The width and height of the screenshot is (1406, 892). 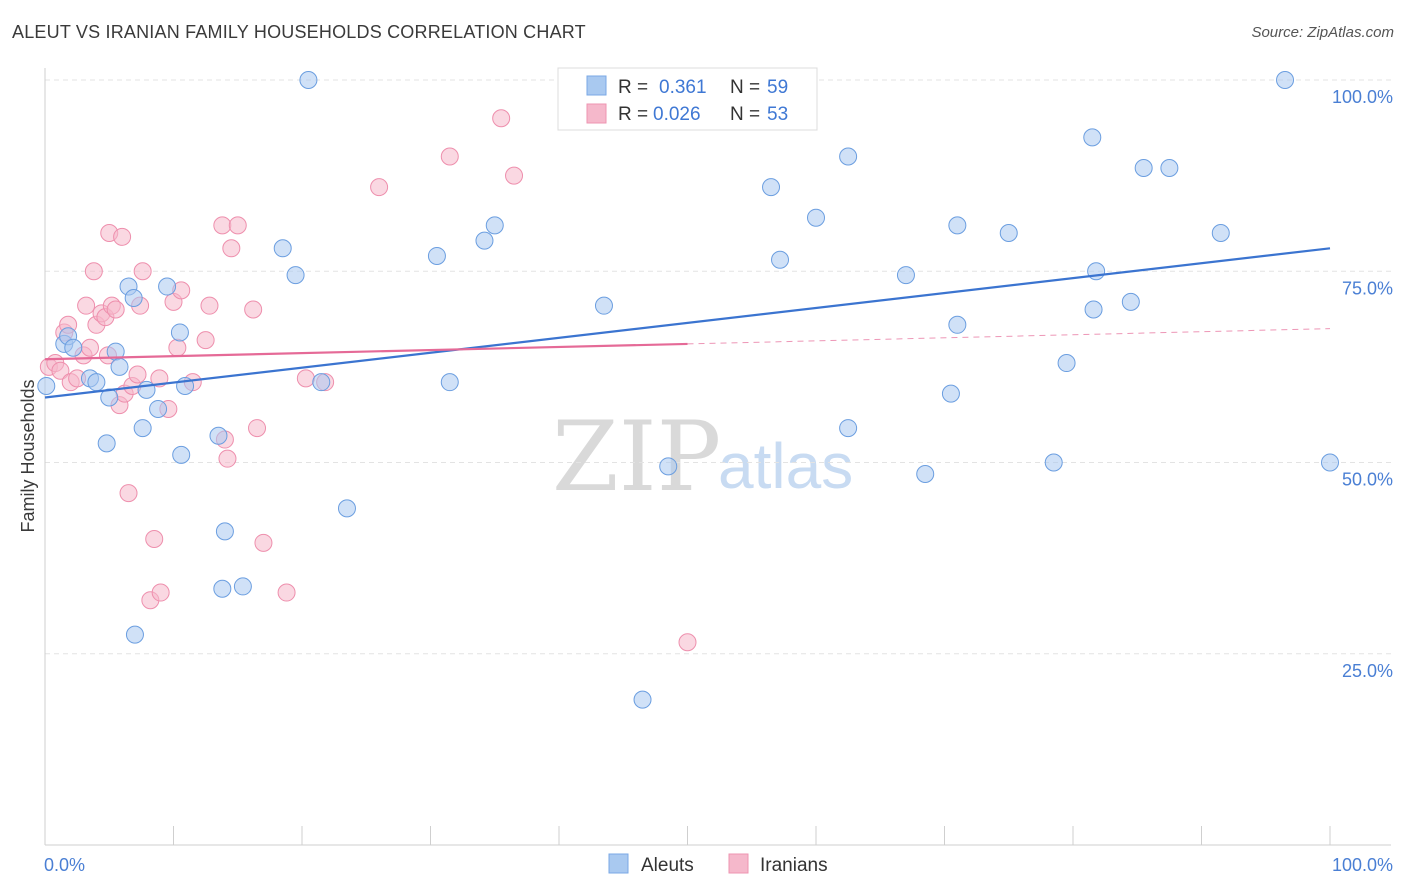 I want to click on legend-r-label-1: R =, so click(x=633, y=87).